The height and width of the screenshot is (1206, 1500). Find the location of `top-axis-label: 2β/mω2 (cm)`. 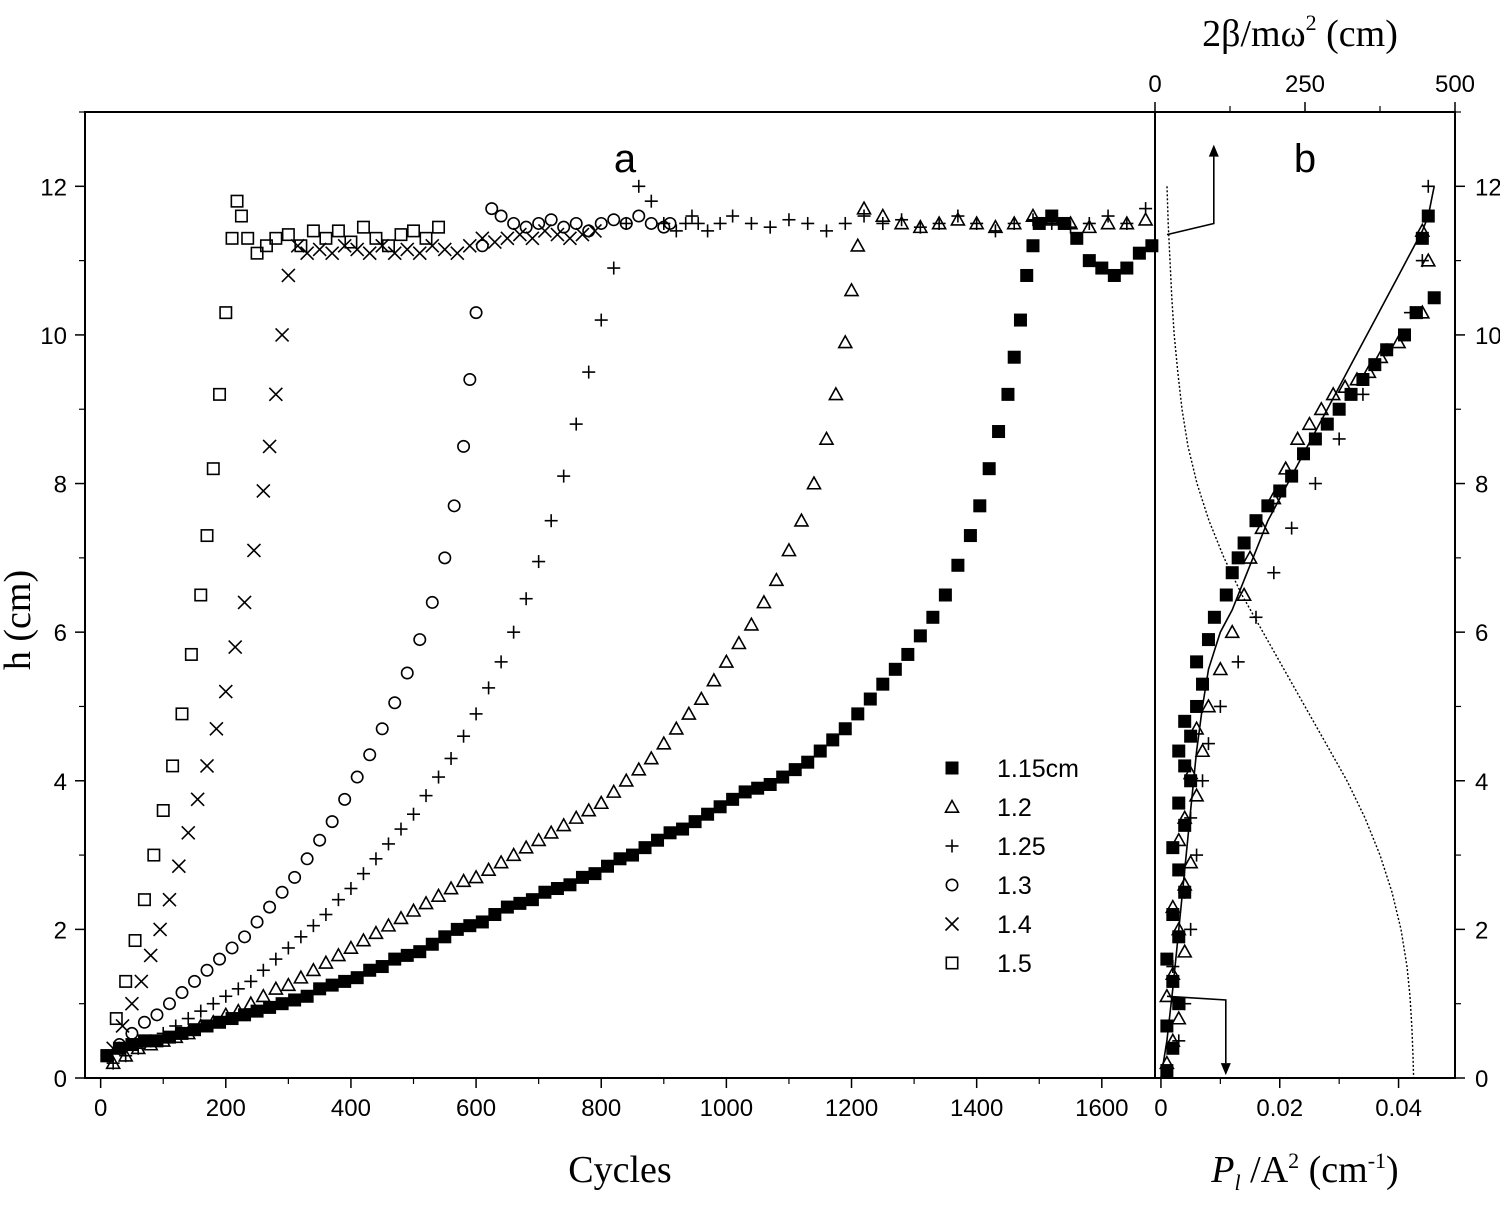

top-axis-label: 2β/mω2 (cm) is located at coordinates (1300, 32).